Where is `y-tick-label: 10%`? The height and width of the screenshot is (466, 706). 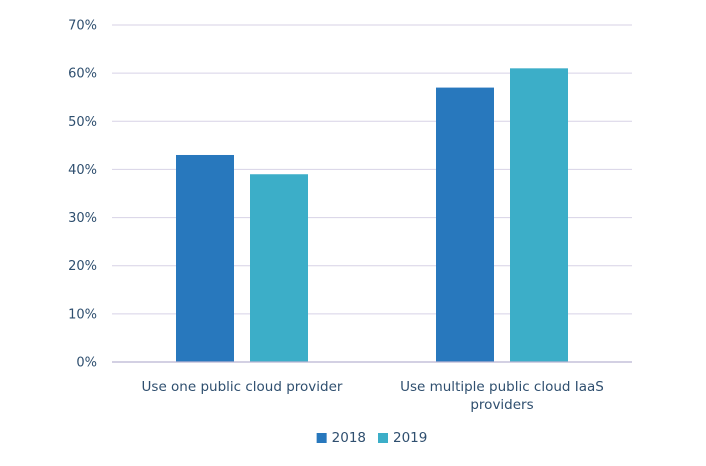
y-tick-label: 10% is located at coordinates (82, 314).